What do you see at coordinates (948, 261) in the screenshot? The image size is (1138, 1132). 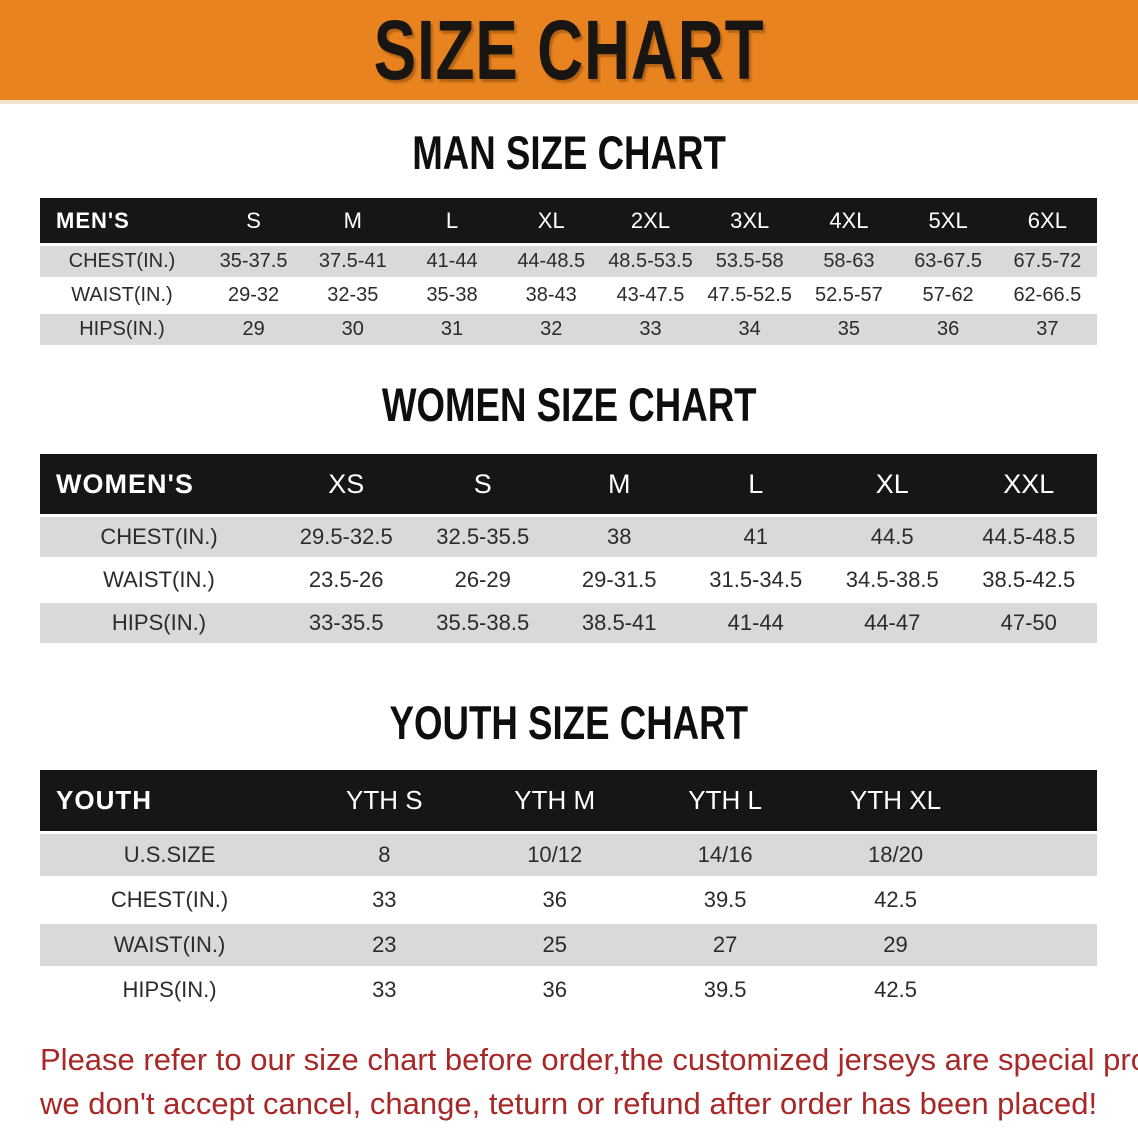 I see `measurement-value: 63-67.5` at bounding box center [948, 261].